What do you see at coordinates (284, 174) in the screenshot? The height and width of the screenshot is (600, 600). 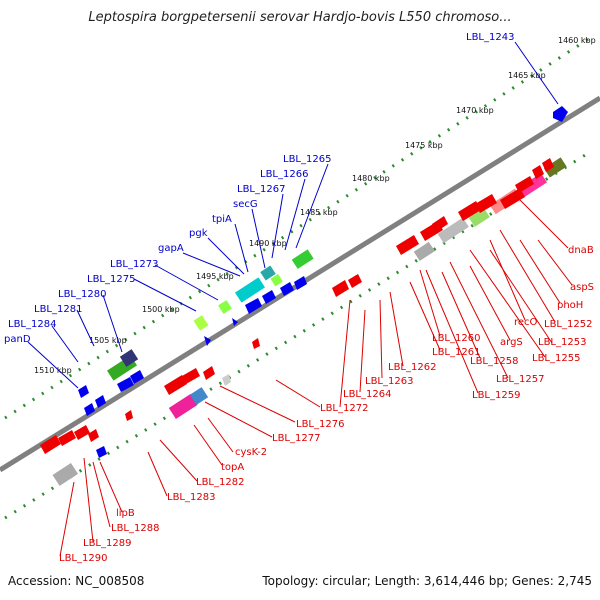 I see `gene-label-lbl-1266: LBL_1266` at bounding box center [284, 174].